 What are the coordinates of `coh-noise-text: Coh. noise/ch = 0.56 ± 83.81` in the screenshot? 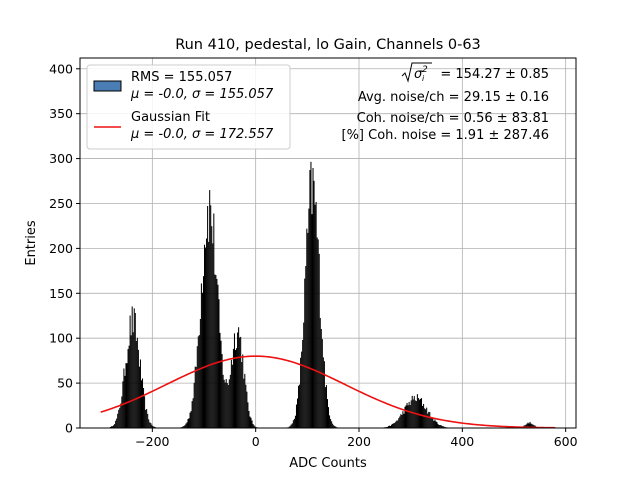 It's located at (453, 118).